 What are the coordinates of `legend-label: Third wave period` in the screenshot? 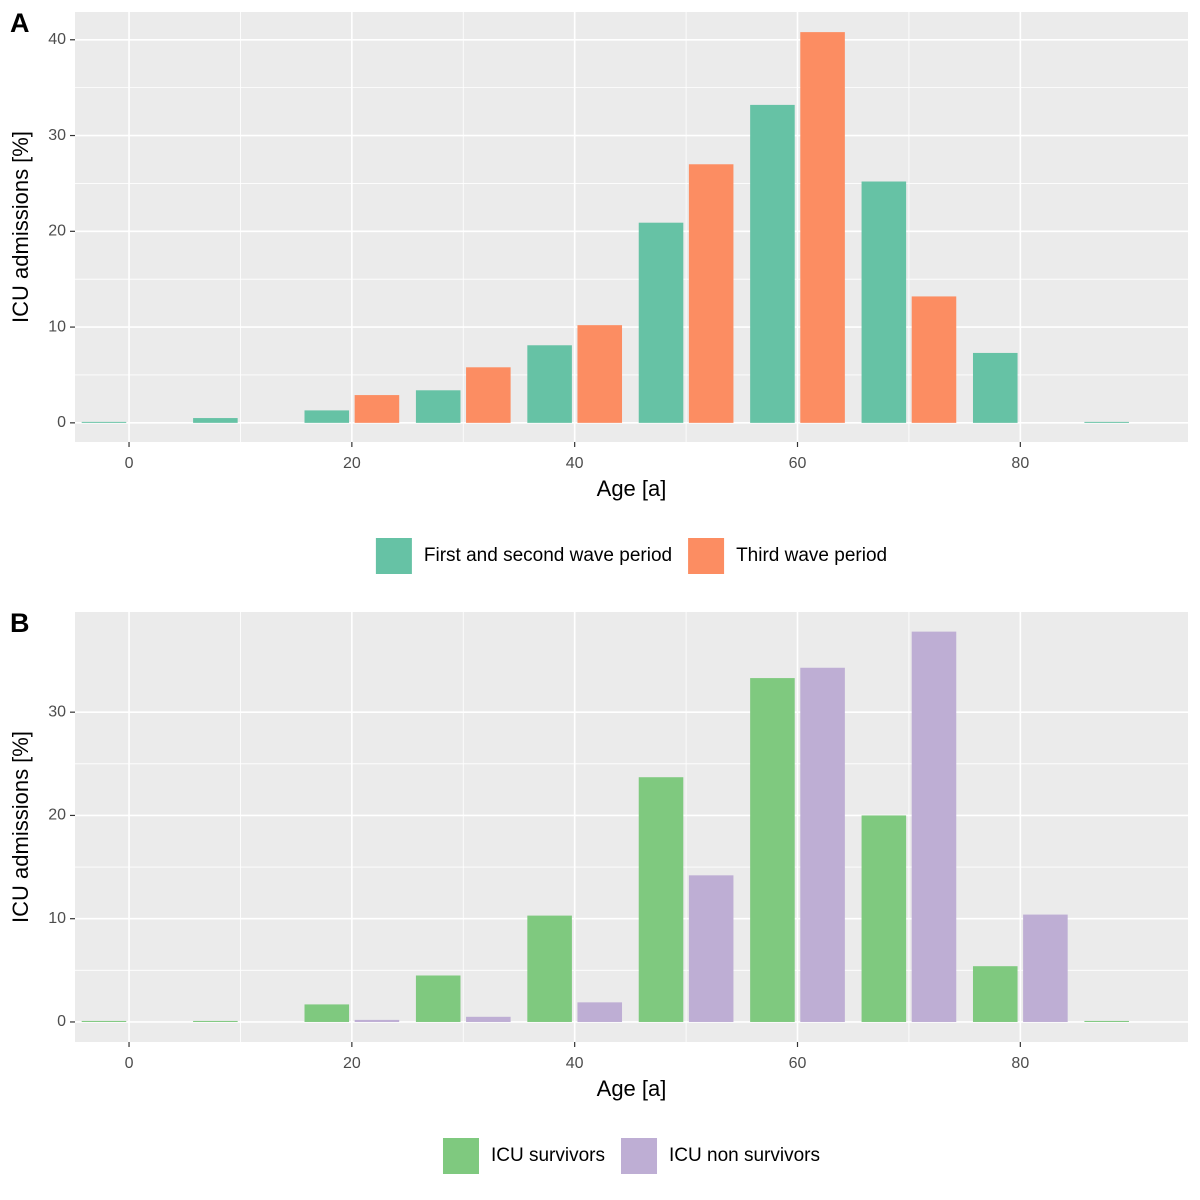 It's located at (811, 555).